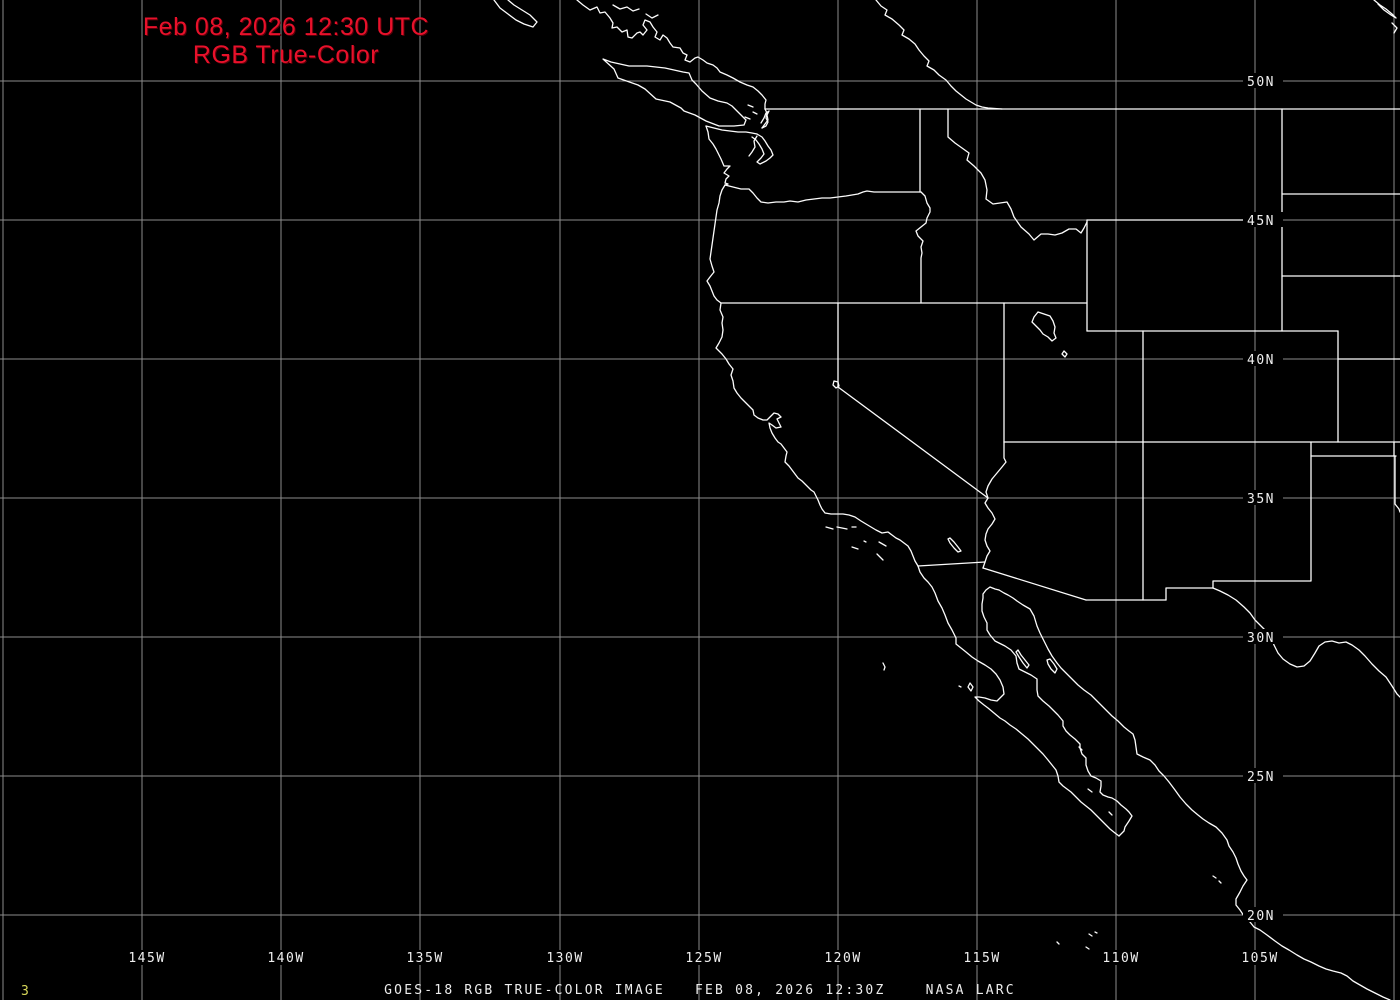 This screenshot has width=1400, height=1000. What do you see at coordinates (836, 384) in the screenshot?
I see `lake-tahoe` at bounding box center [836, 384].